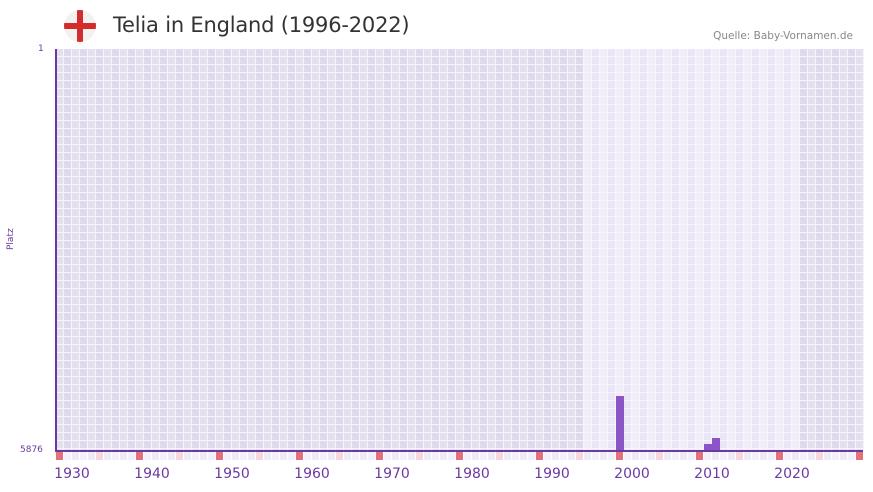 Image resolution: width=873 pixels, height=492 pixels. I want to click on x-tick-label: 1990, so click(552, 474).